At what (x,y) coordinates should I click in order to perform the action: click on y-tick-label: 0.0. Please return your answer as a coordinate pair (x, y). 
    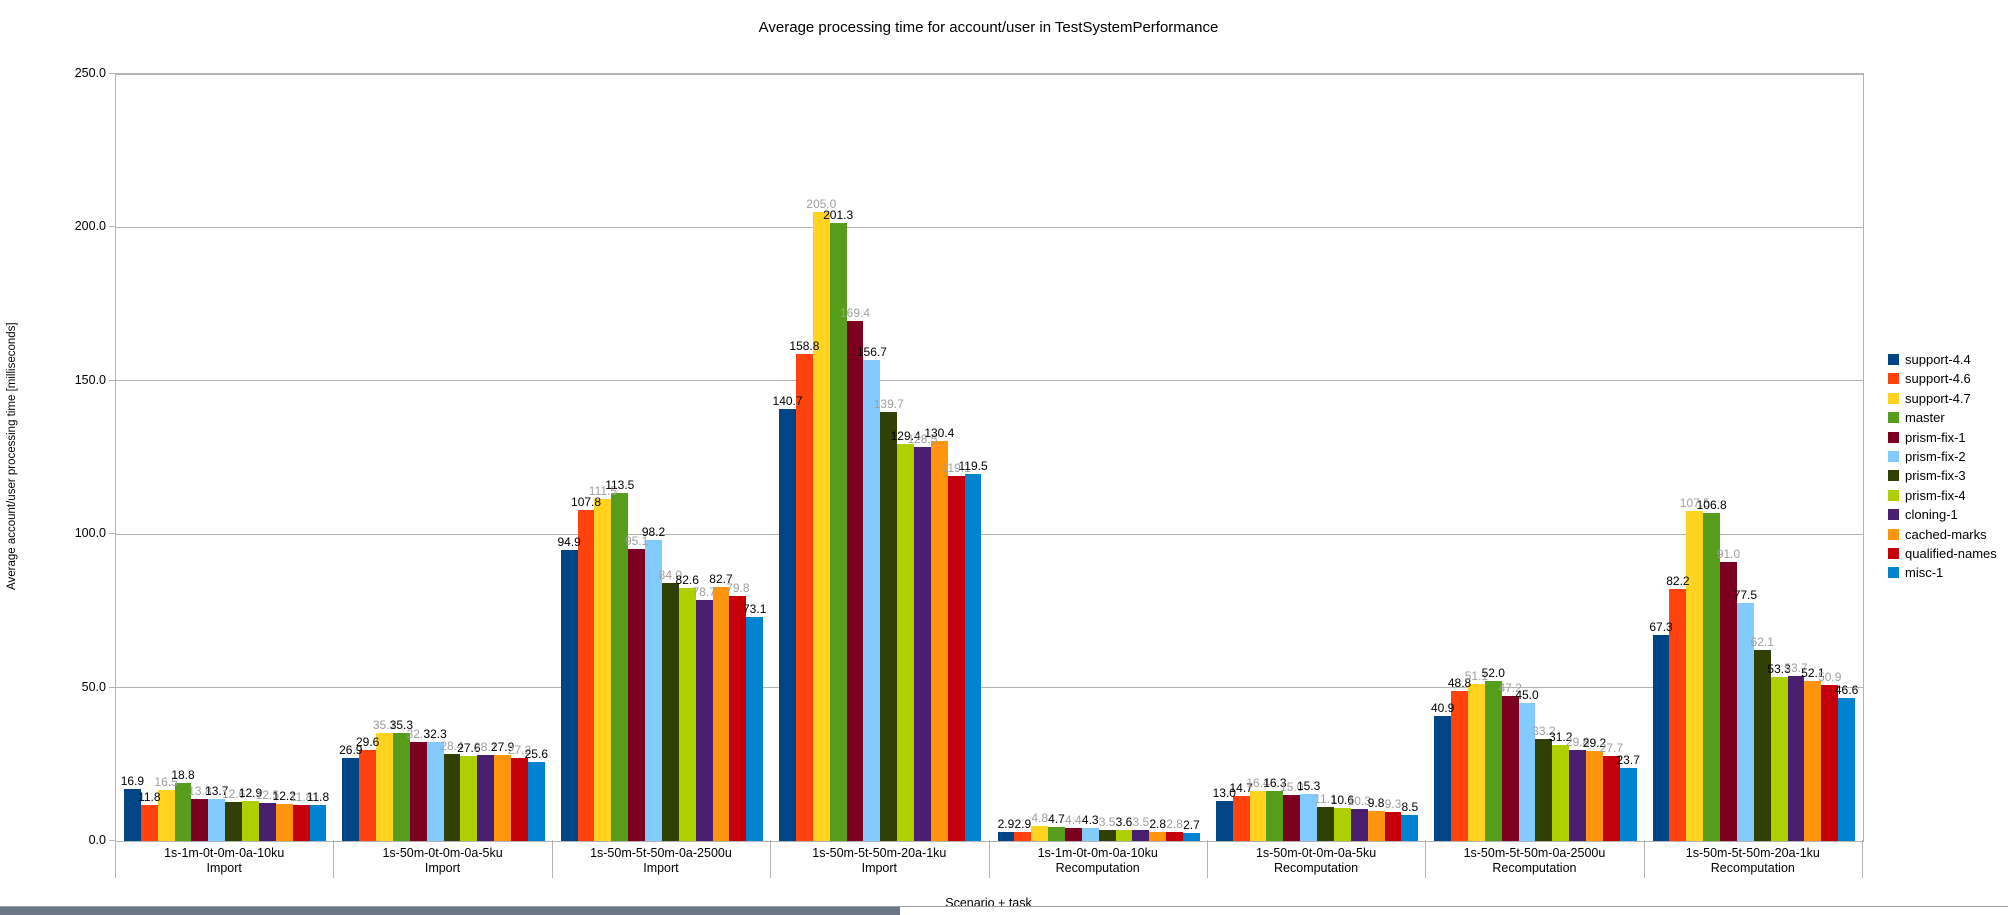
    Looking at the image, I should click on (97, 840).